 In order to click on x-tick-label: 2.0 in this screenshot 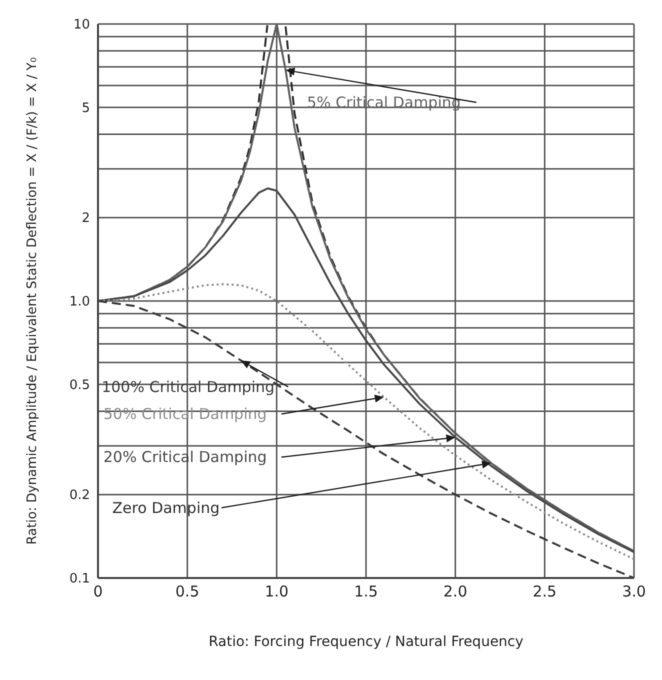, I will do `click(455, 591)`.